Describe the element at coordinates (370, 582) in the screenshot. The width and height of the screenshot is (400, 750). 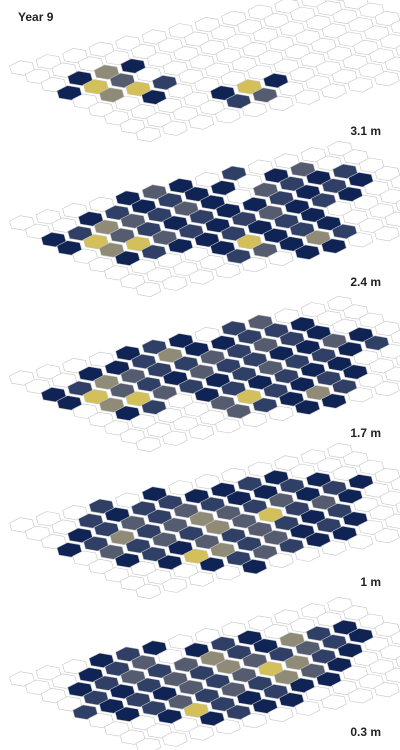
I see `layer-depth-label: 1 m` at that location.